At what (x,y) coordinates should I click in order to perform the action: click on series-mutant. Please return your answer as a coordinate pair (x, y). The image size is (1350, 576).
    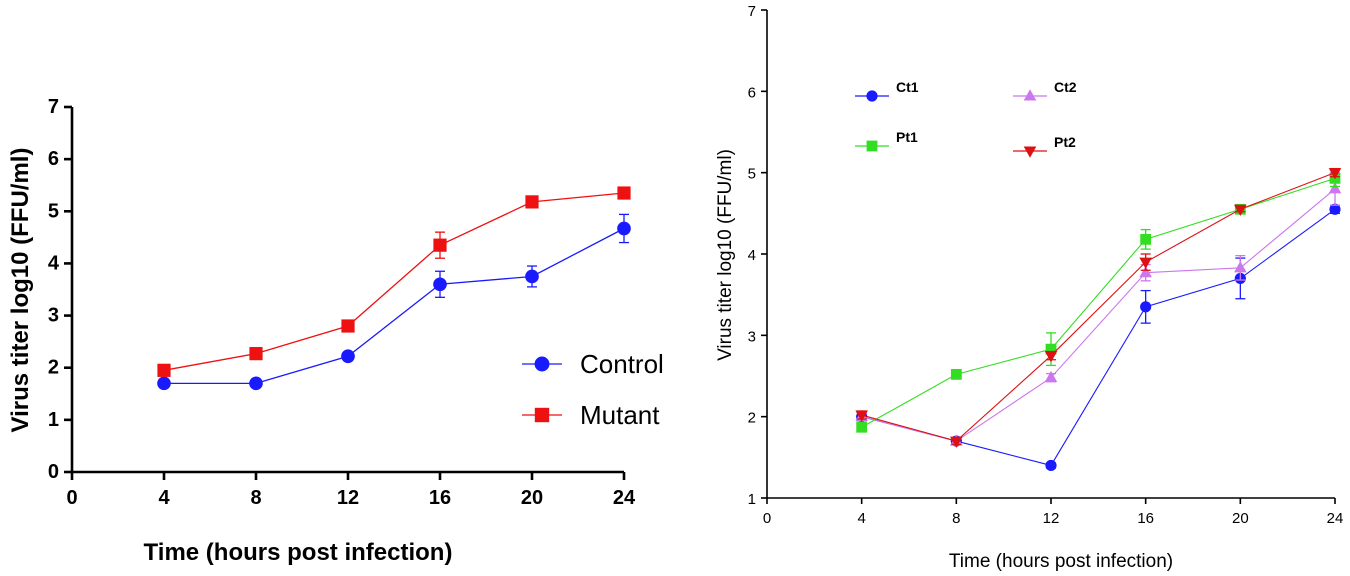
    Looking at the image, I should click on (394, 281).